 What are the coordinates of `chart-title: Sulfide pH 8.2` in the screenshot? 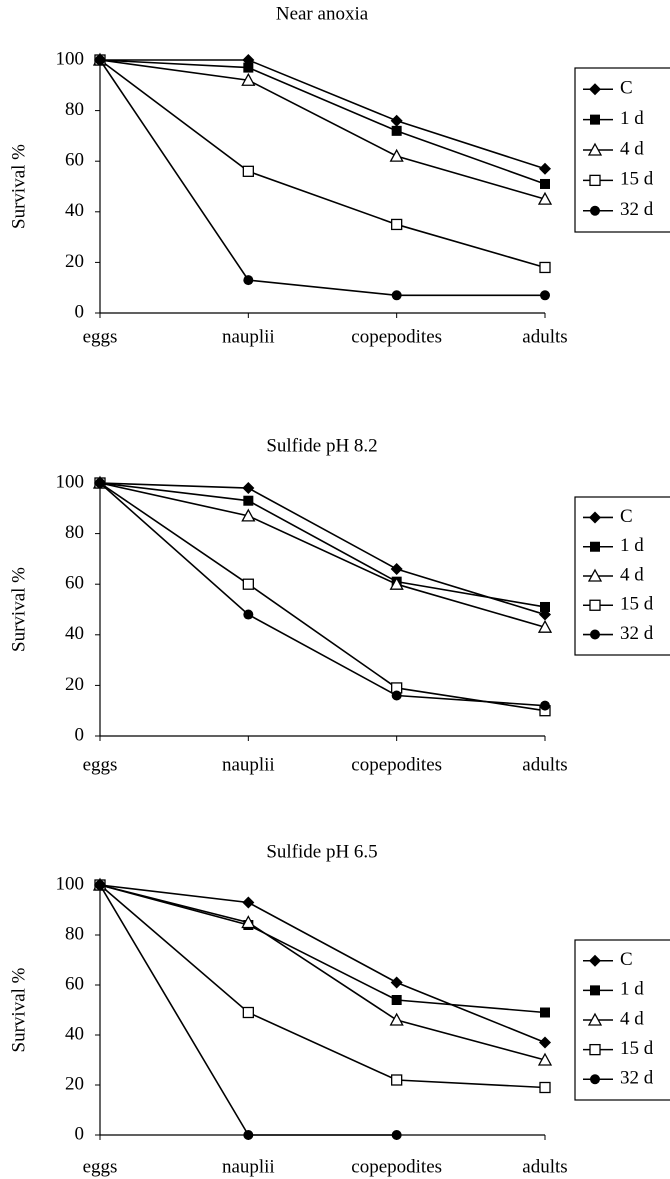 It's located at (321, 445).